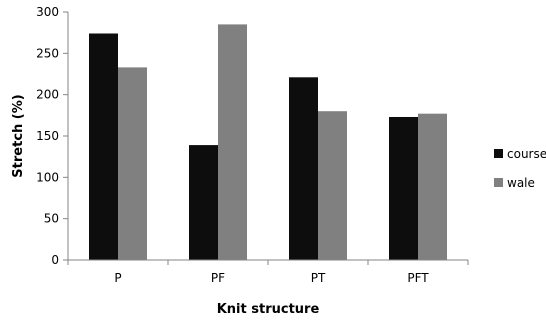 This screenshot has width=546, height=322. What do you see at coordinates (117, 278) in the screenshot?
I see `x-tick-label: P` at bounding box center [117, 278].